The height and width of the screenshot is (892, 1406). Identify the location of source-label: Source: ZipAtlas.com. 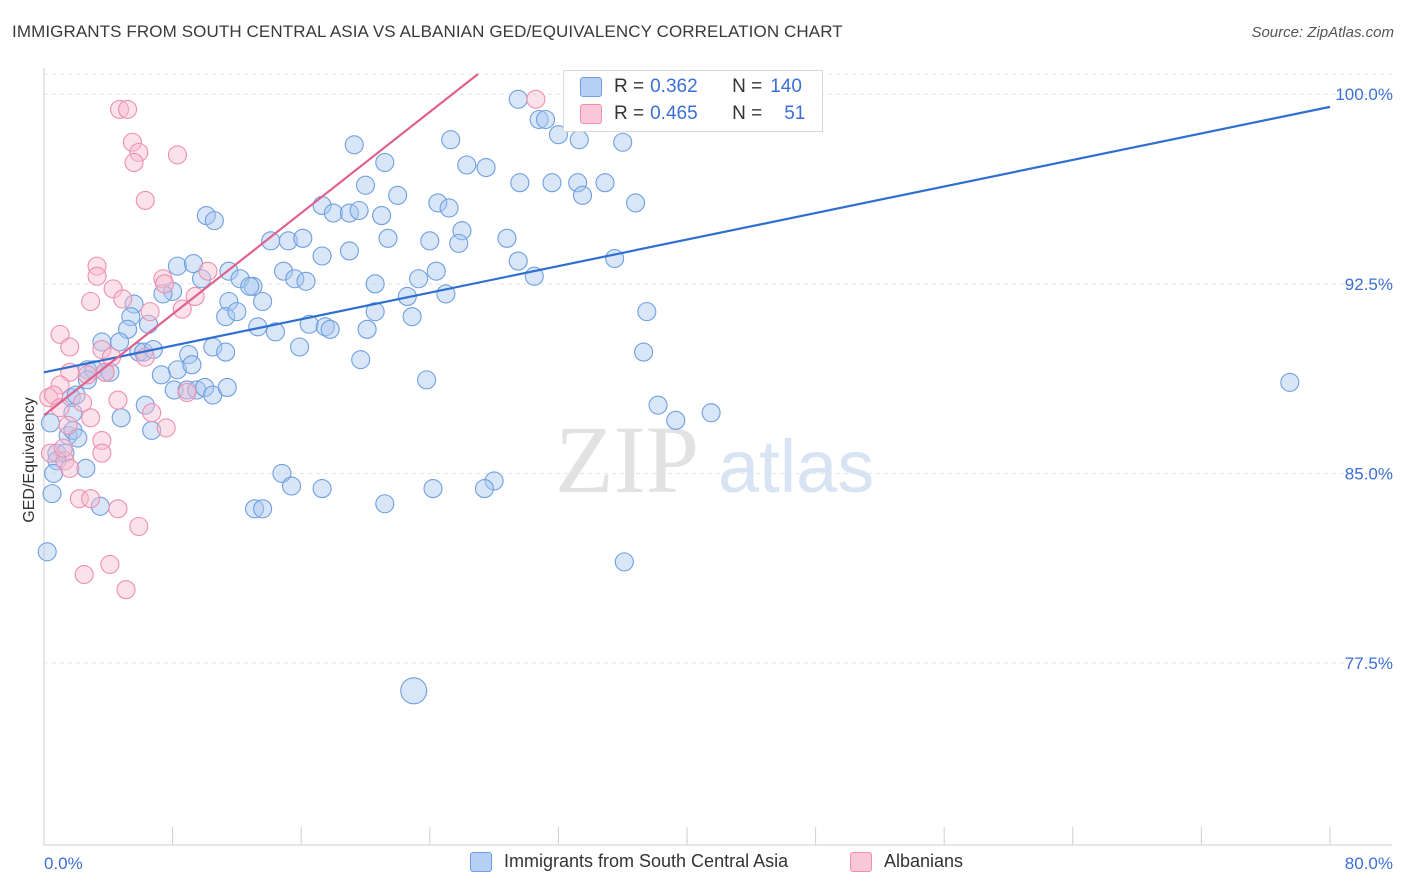
(1322, 32).